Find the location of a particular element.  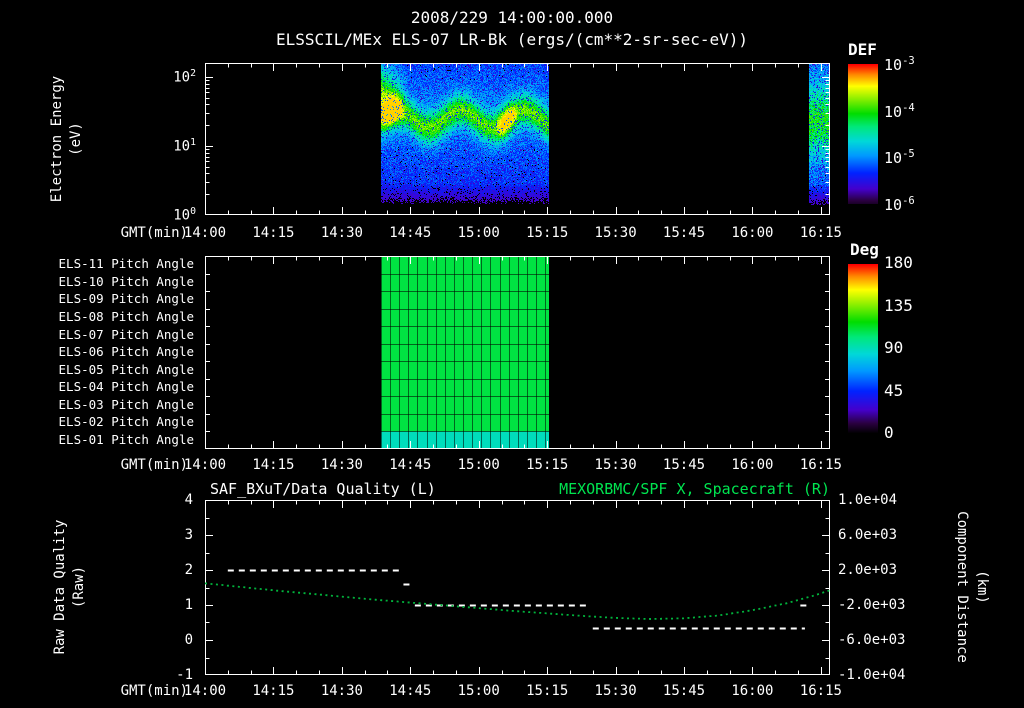

def-colorbar-title: DEF is located at coordinates (862, 49).